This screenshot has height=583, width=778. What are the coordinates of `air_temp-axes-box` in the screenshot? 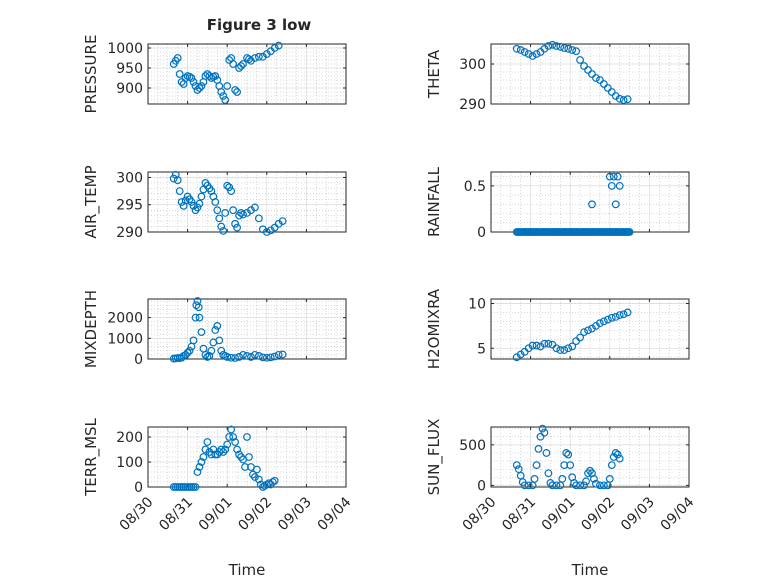 It's located at (247, 202).